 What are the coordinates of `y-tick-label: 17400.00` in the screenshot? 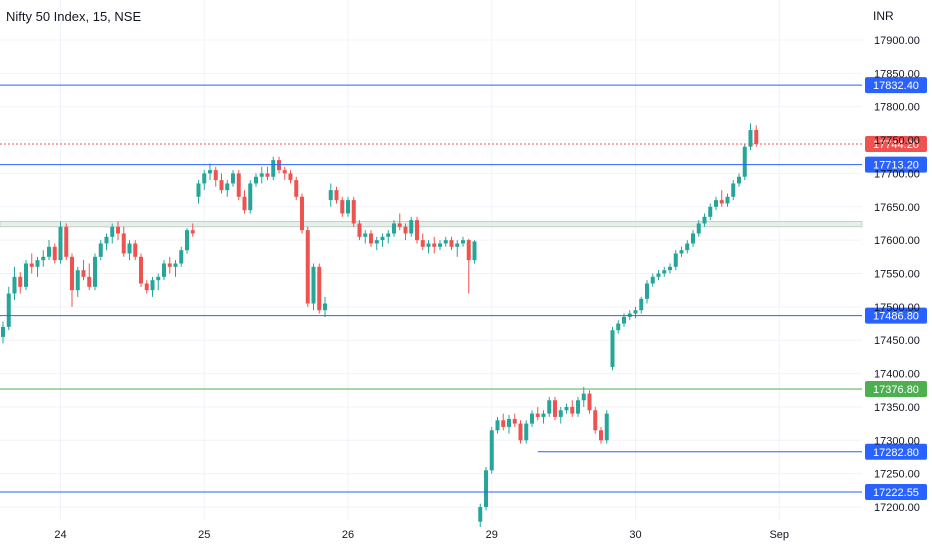 It's located at (897, 375).